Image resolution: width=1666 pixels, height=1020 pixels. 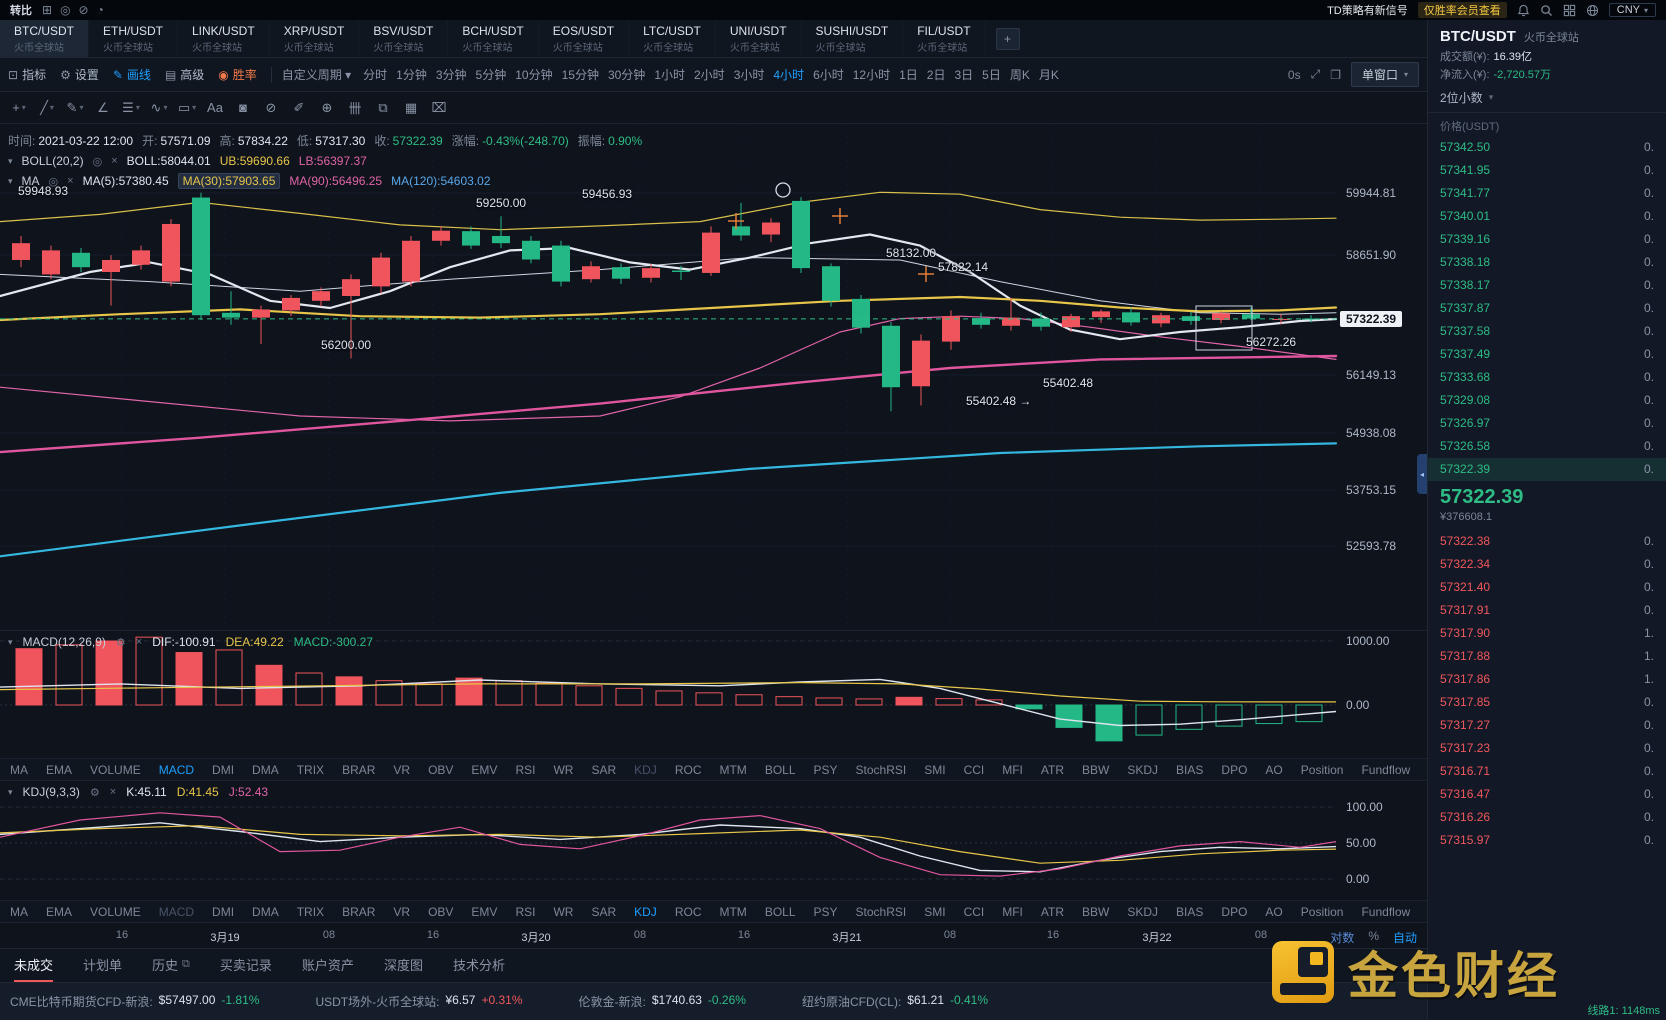 I want to click on log-scale-toggle: 对数, so click(x=1342, y=938).